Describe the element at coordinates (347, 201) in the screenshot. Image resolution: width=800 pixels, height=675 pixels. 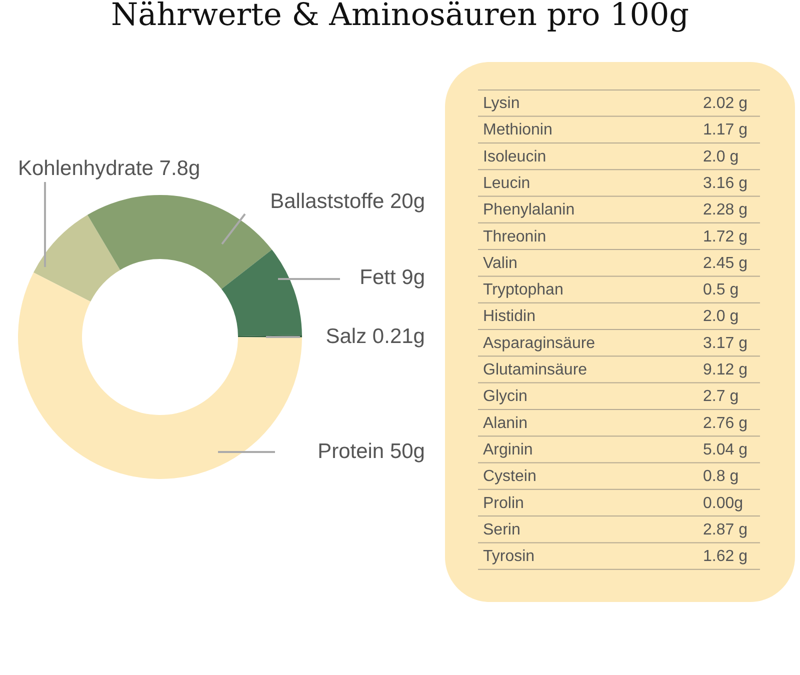
I see `slice-label: Ballaststoffe 20g` at that location.